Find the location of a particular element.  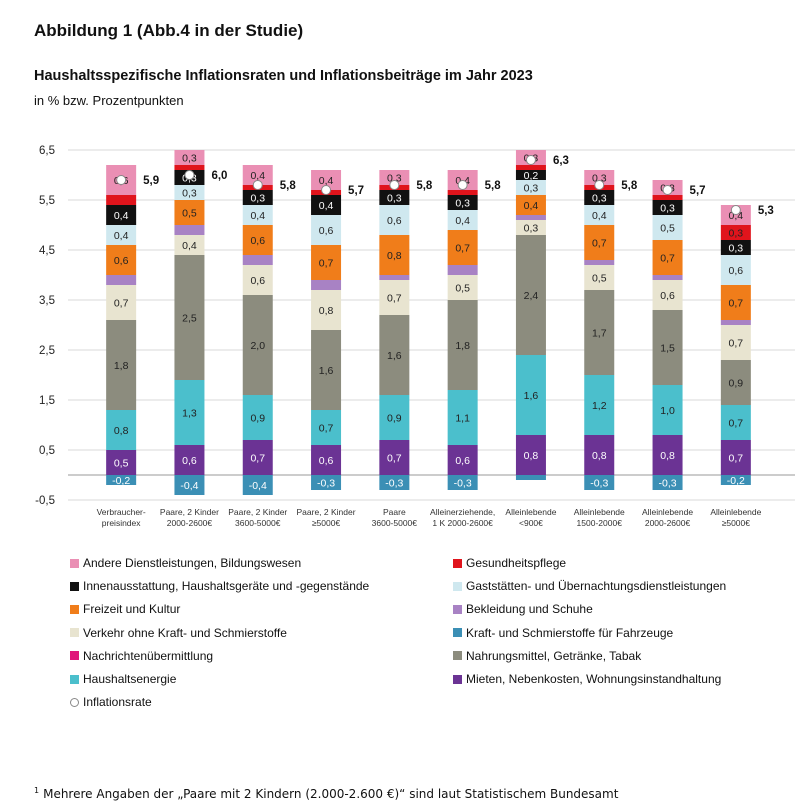

y-tick-label: 4,5 is located at coordinates (47, 251).